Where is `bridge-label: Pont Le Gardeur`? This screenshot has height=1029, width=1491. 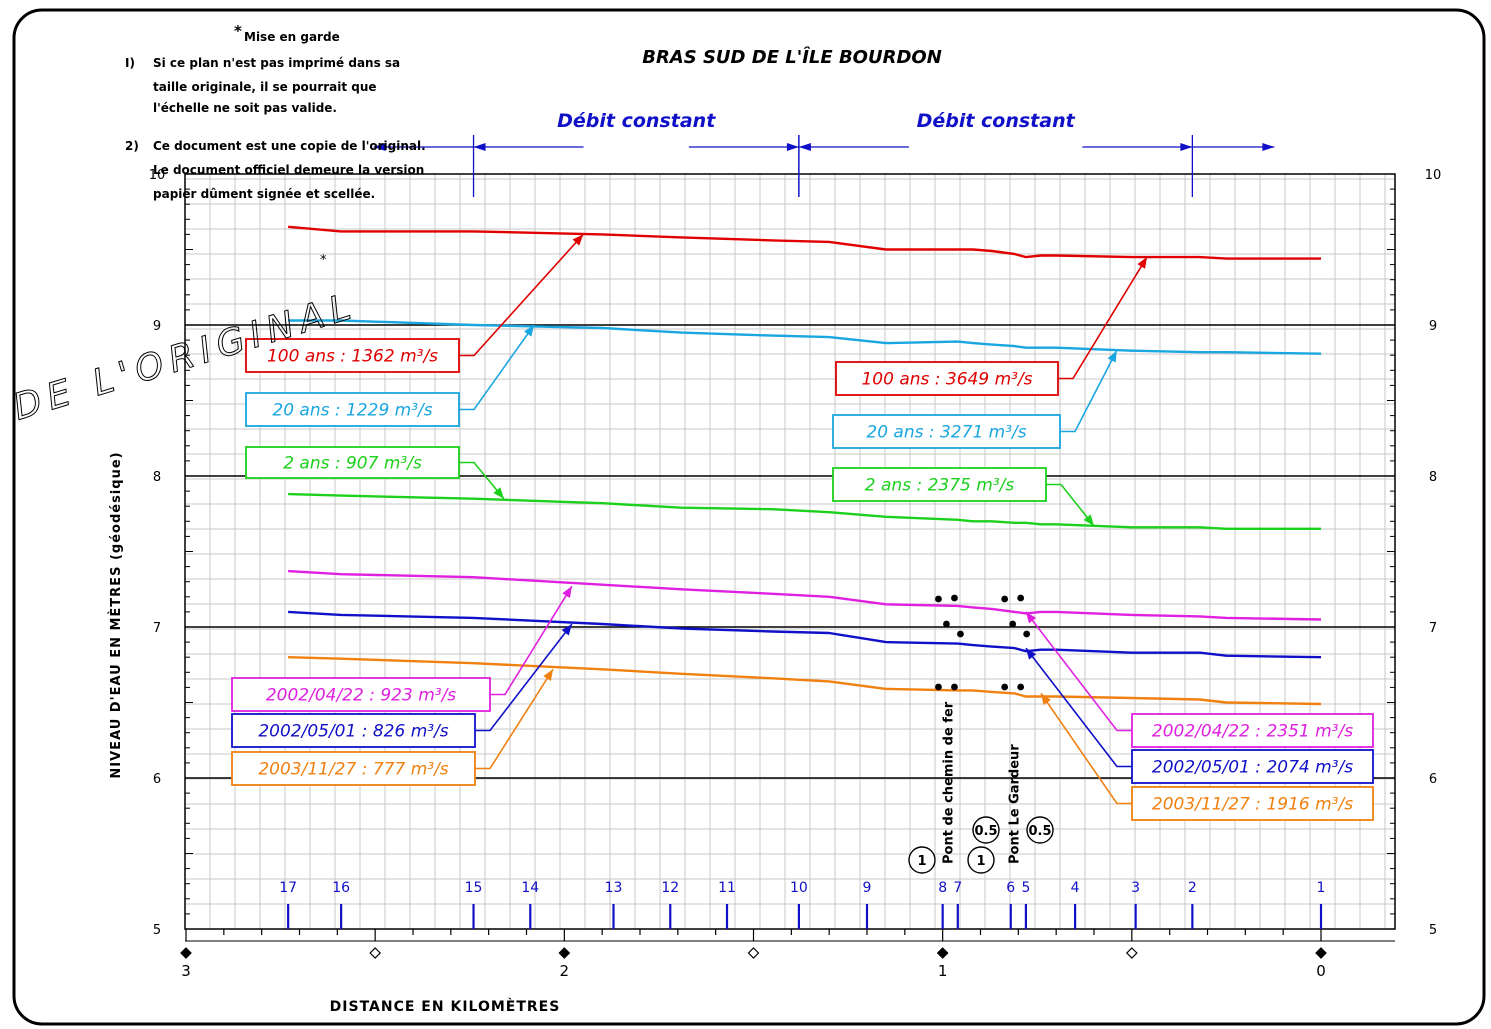 bridge-label: Pont Le Gardeur is located at coordinates (1015, 804).